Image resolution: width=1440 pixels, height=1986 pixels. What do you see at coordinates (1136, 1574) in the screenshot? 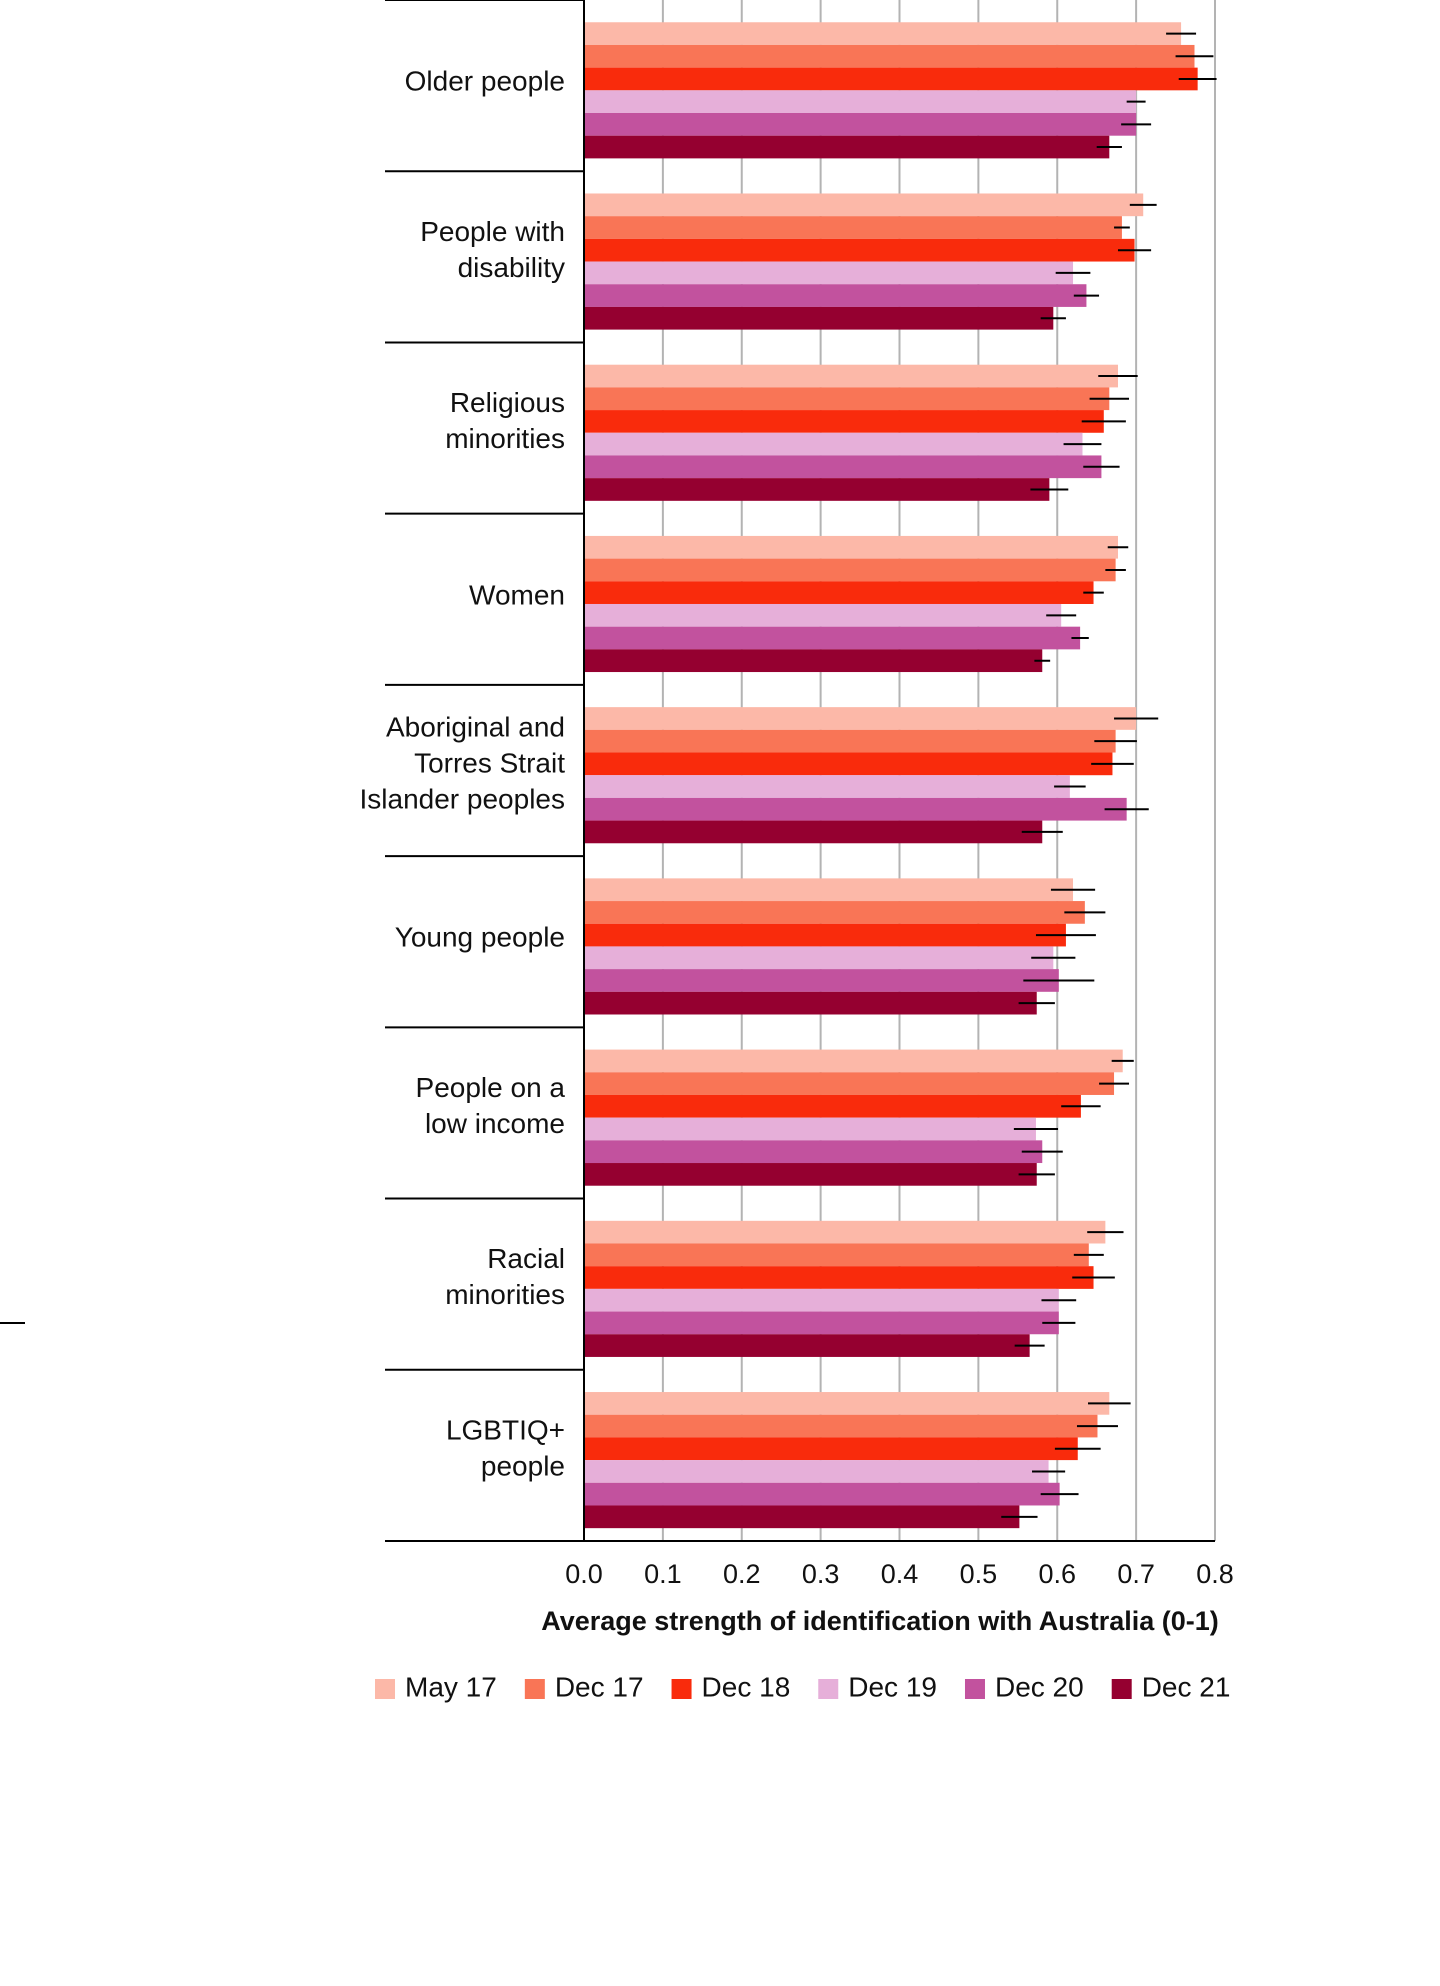
I see `x-tick-label: 0.7` at bounding box center [1136, 1574].